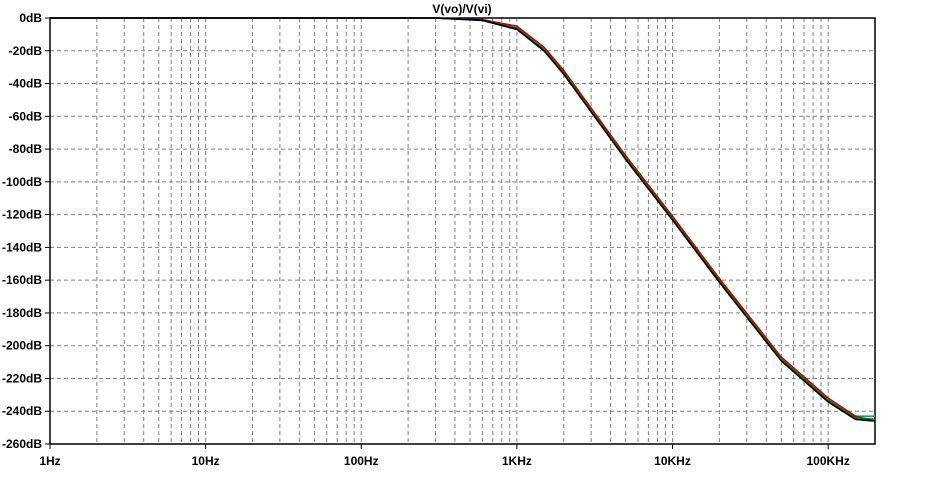 The width and height of the screenshot is (932, 497). What do you see at coordinates (22, 215) in the screenshot?
I see `y-tick-label: -120dB` at bounding box center [22, 215].